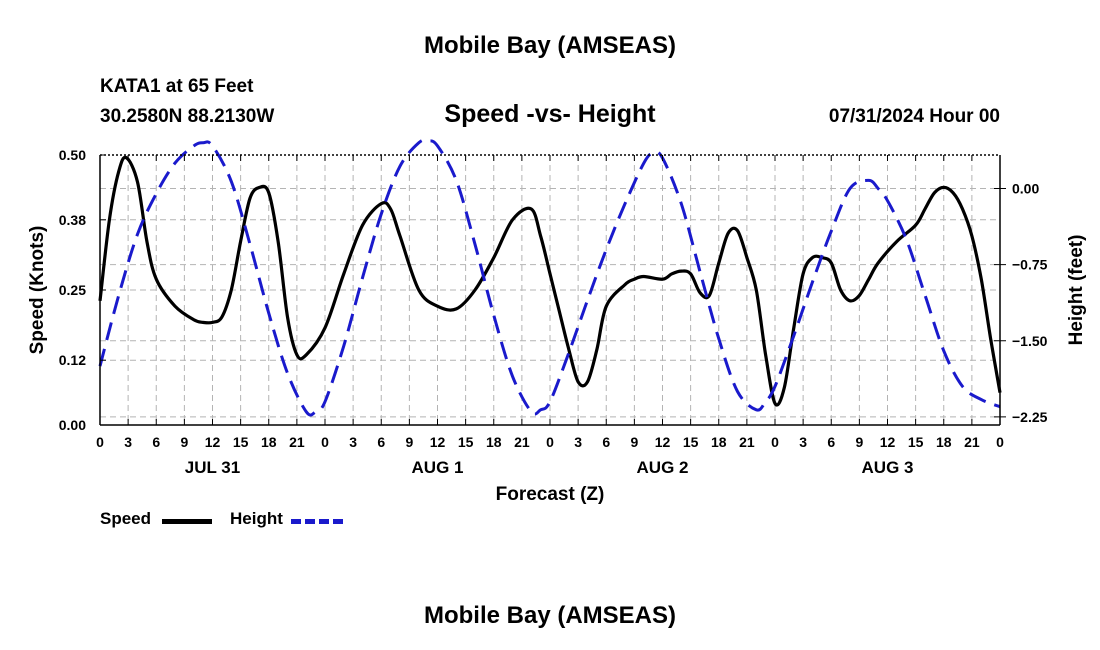 This screenshot has width=1100, height=650. Describe the element at coordinates (550, 45) in the screenshot. I see `chart-title: Mobile Bay (AMSEAS)` at that location.